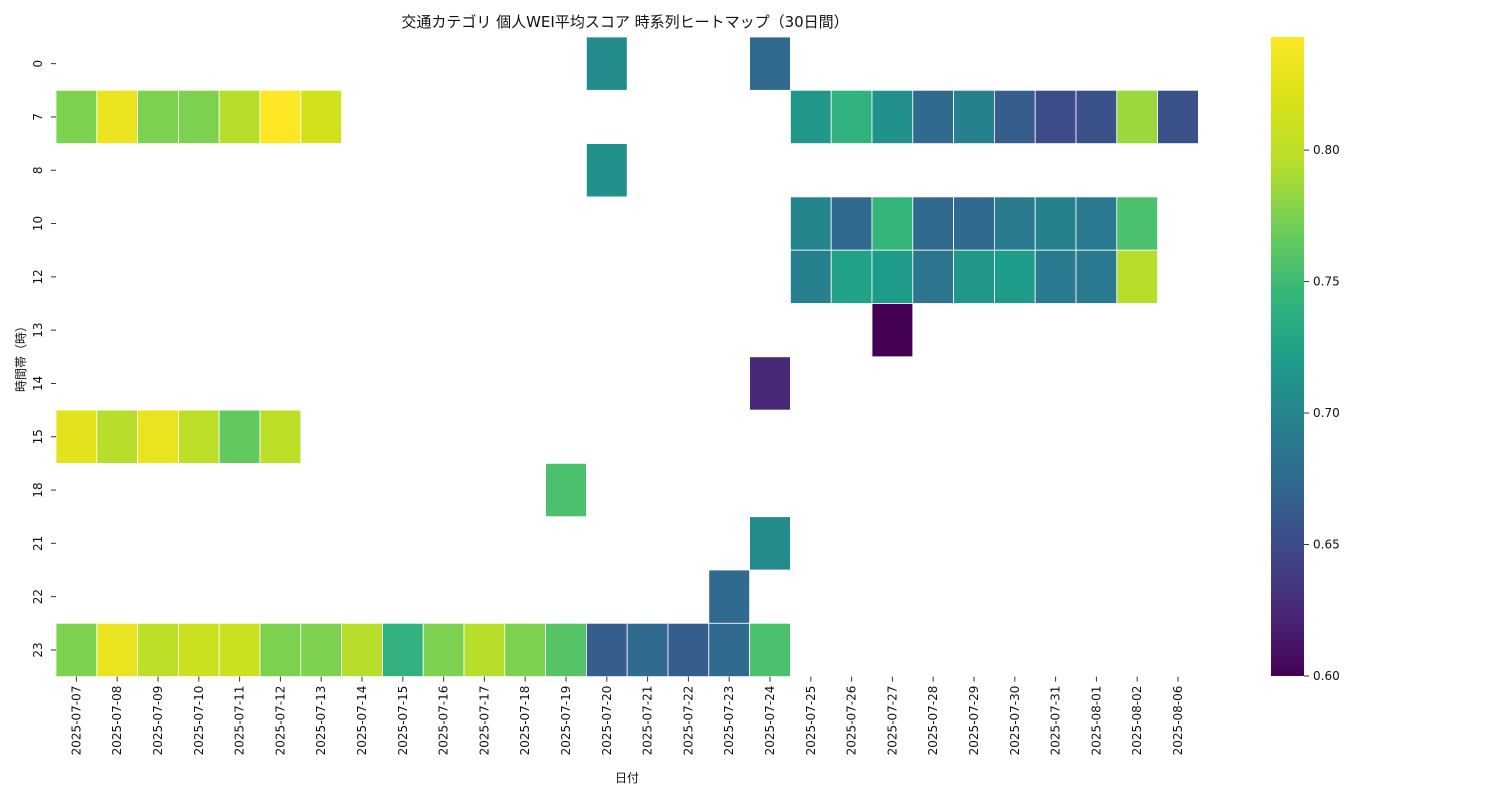 The height and width of the screenshot is (800, 1500). What do you see at coordinates (1326, 545) in the screenshot?
I see `colorbar-tick-label: 0.65` at bounding box center [1326, 545].